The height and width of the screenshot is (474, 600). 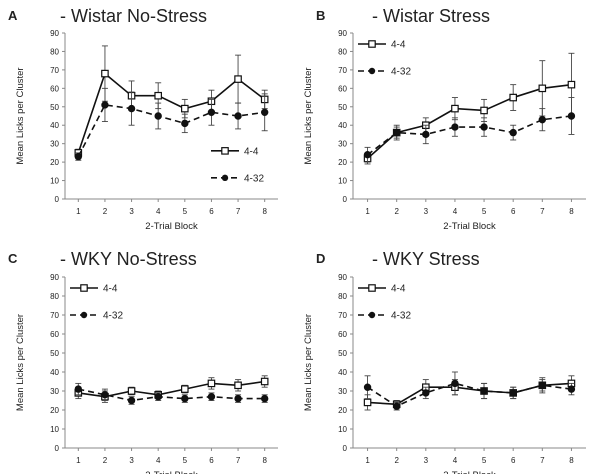 I want to click on panel-b-letter: B, so click(x=320, y=15).